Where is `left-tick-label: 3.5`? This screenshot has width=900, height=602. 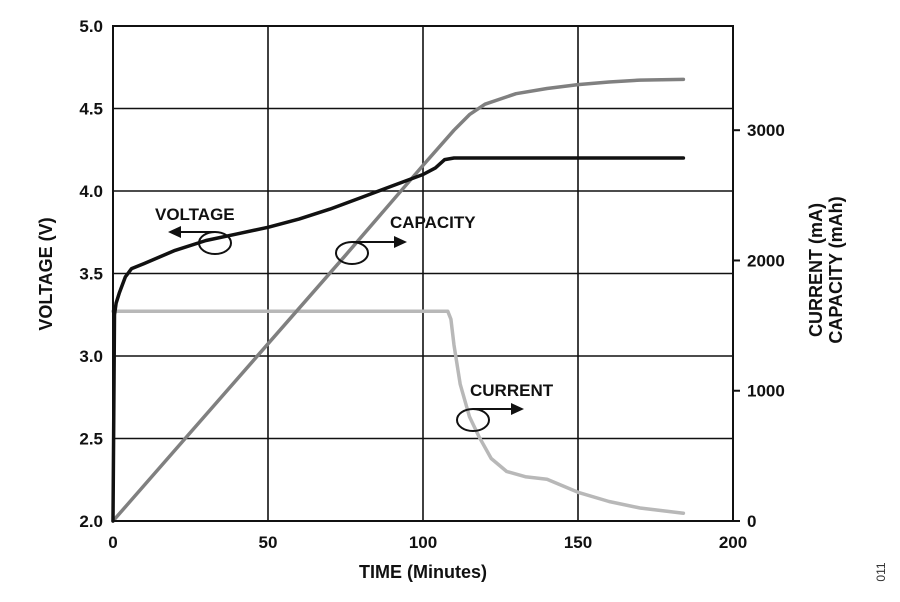
left-tick-label: 3.5 is located at coordinates (91, 274).